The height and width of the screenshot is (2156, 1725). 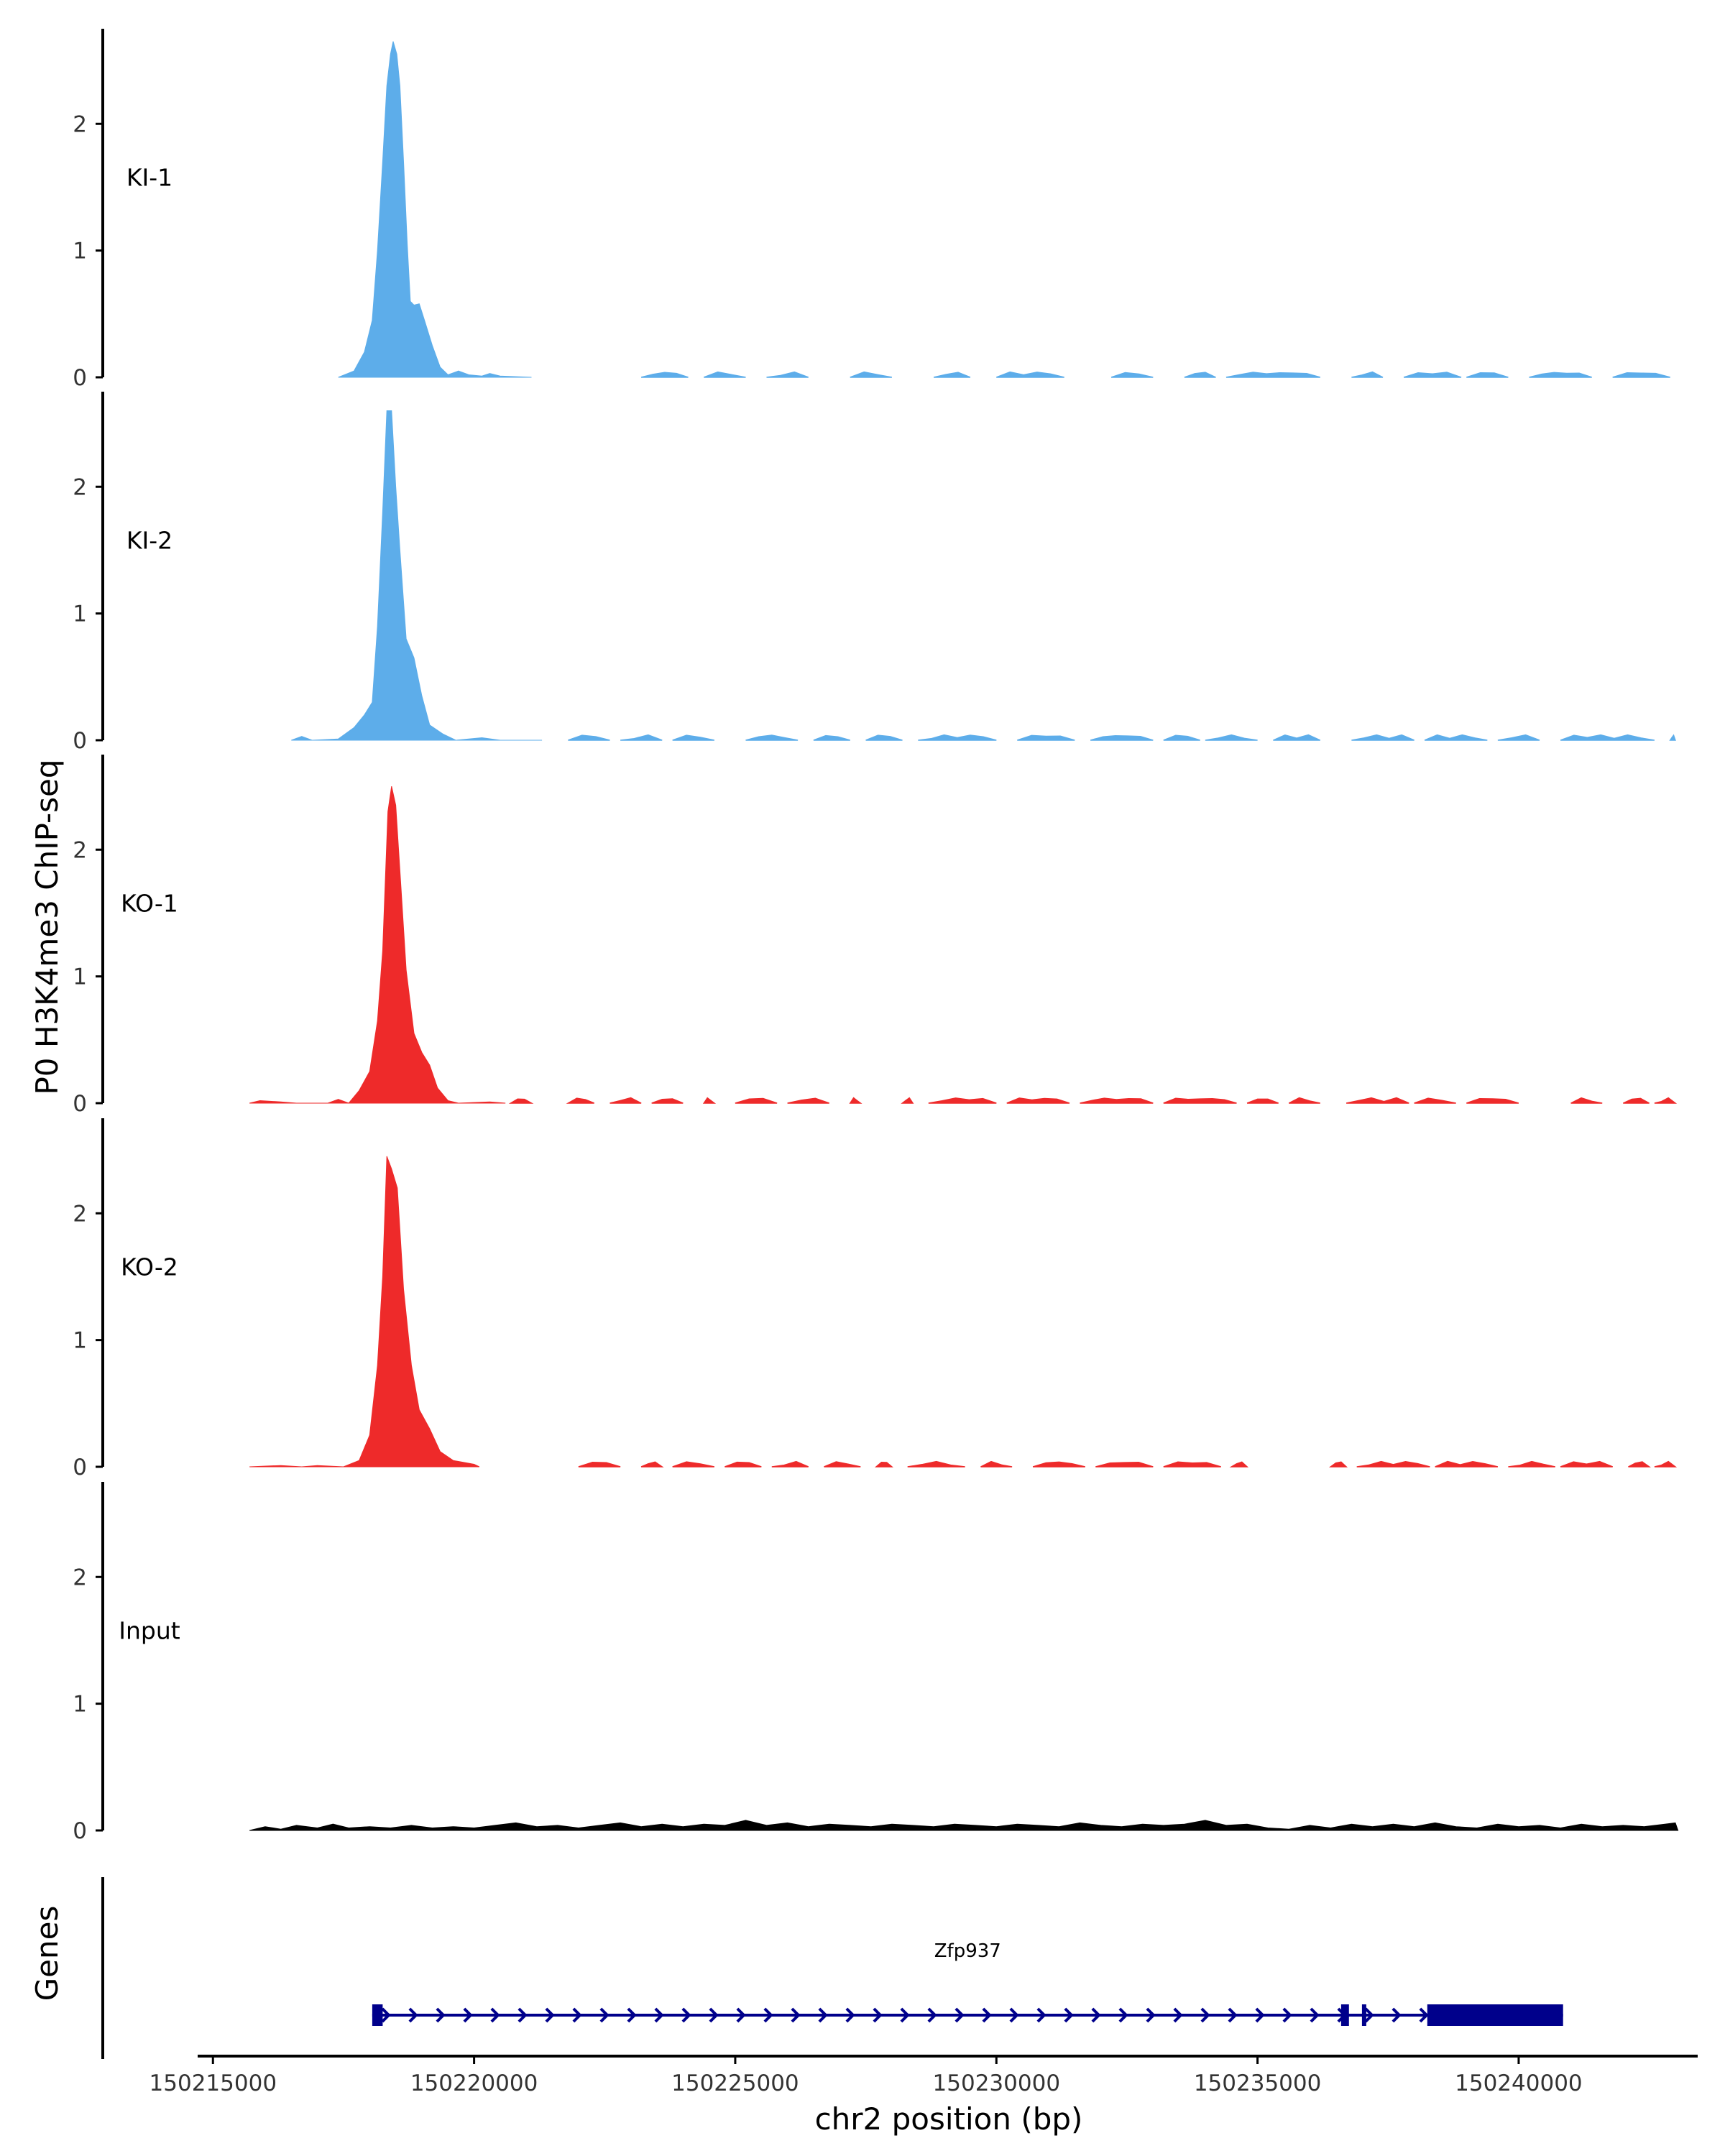 What do you see at coordinates (967, 1951) in the screenshot?
I see `gene-name-label: Zfp937` at bounding box center [967, 1951].